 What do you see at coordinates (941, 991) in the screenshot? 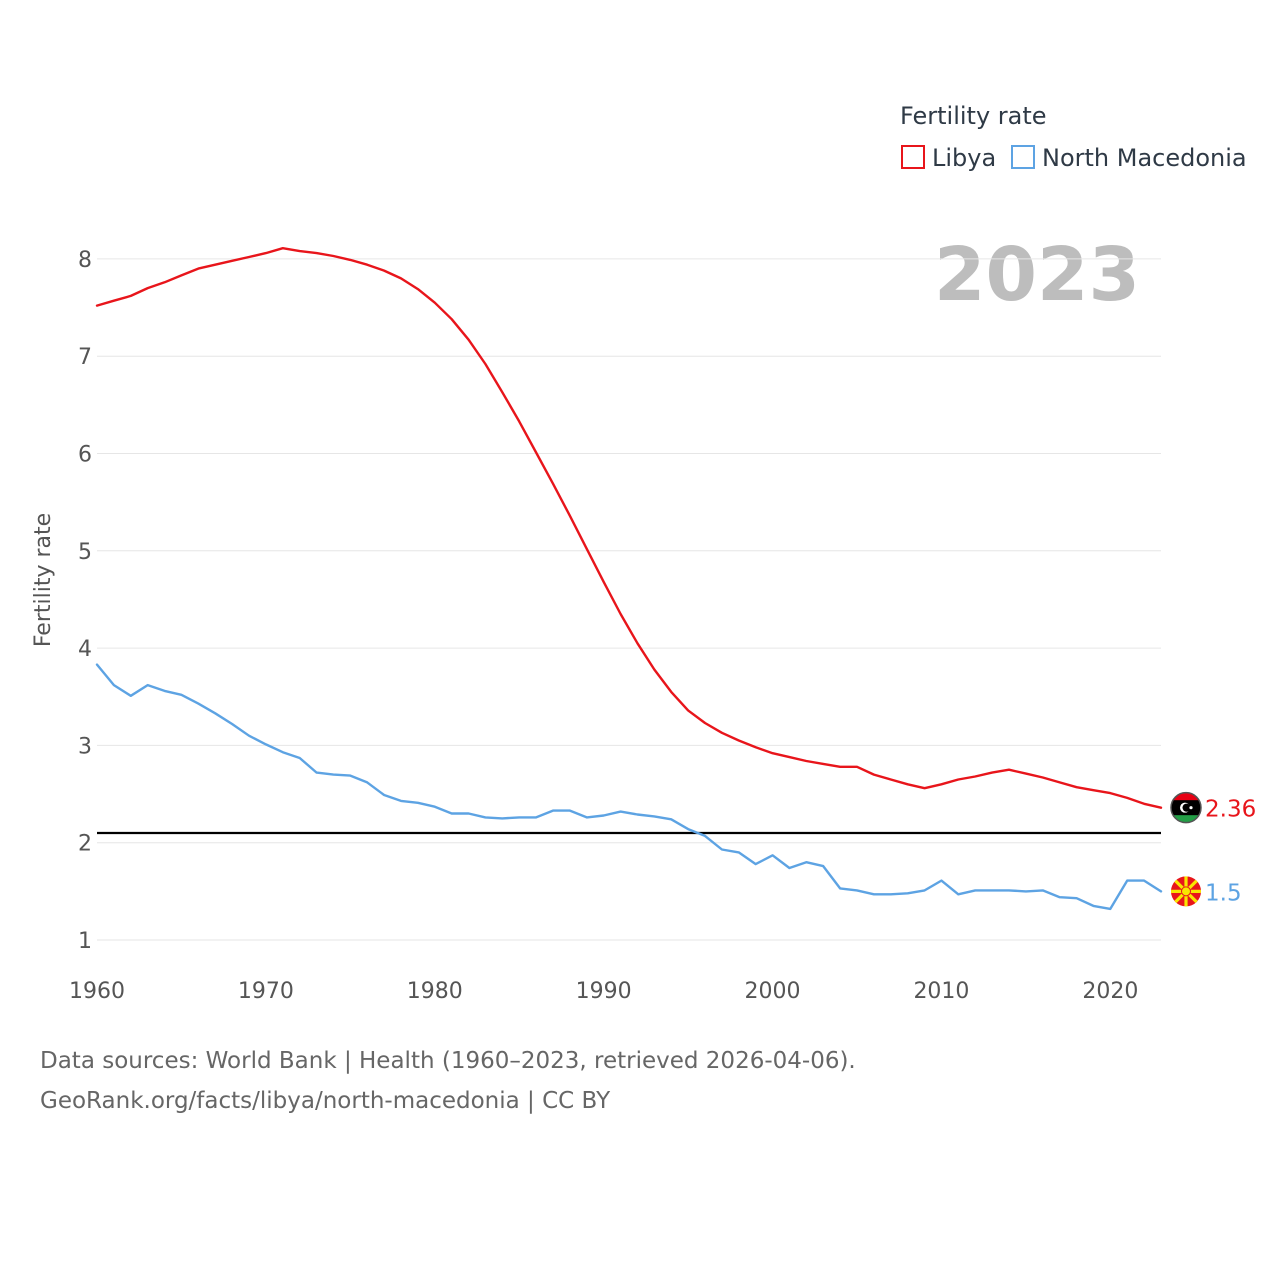
I see `x-tick-label-2010: 2010` at bounding box center [941, 991].